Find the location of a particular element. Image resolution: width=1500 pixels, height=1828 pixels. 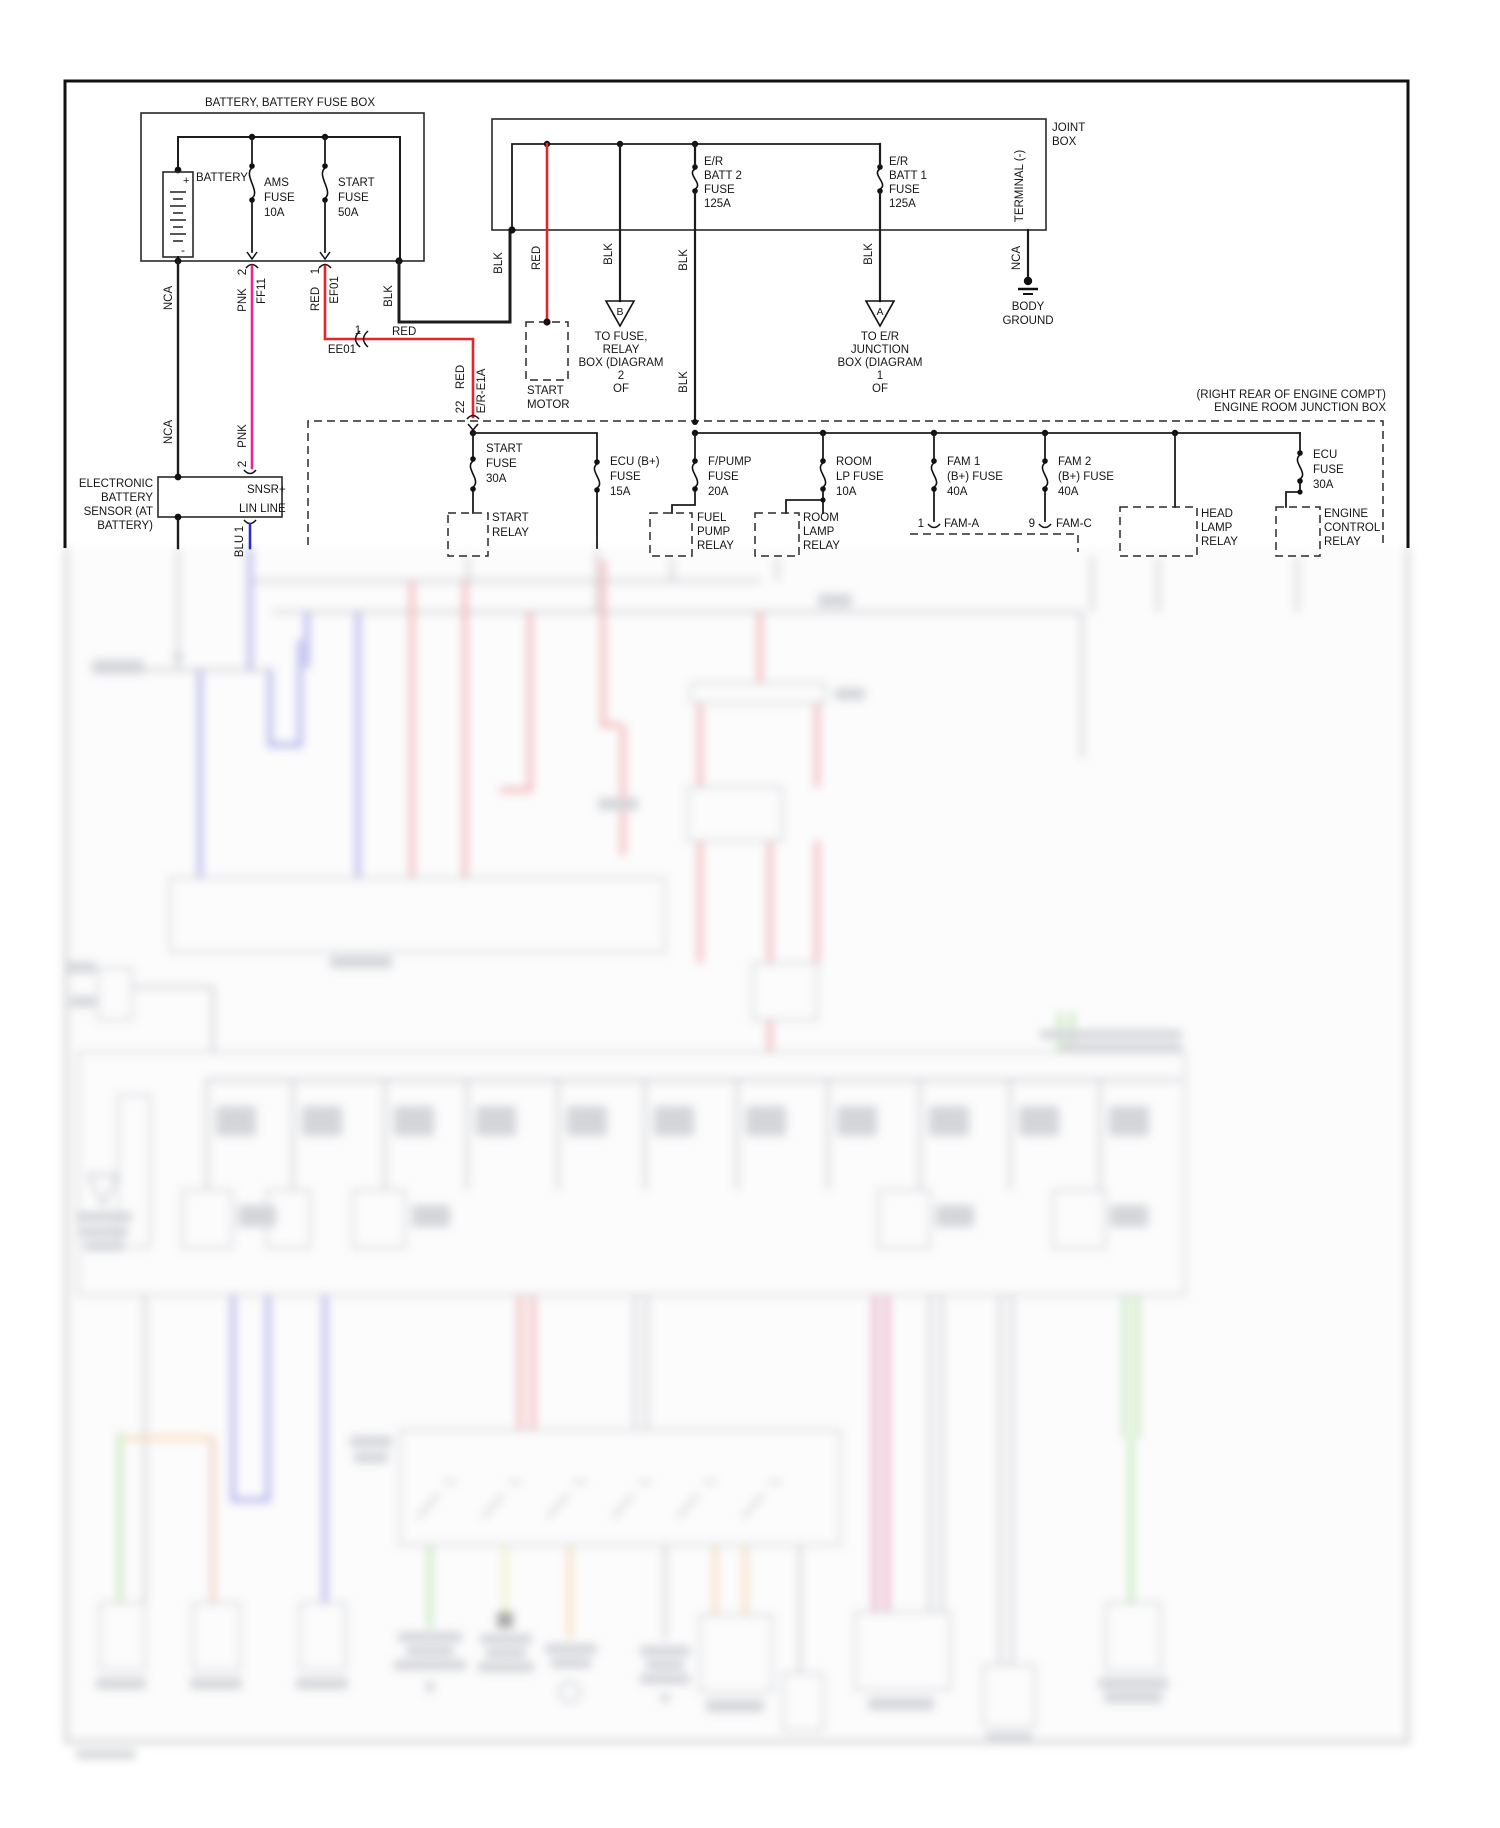

triangle-b-t5: OF is located at coordinates (621, 389).